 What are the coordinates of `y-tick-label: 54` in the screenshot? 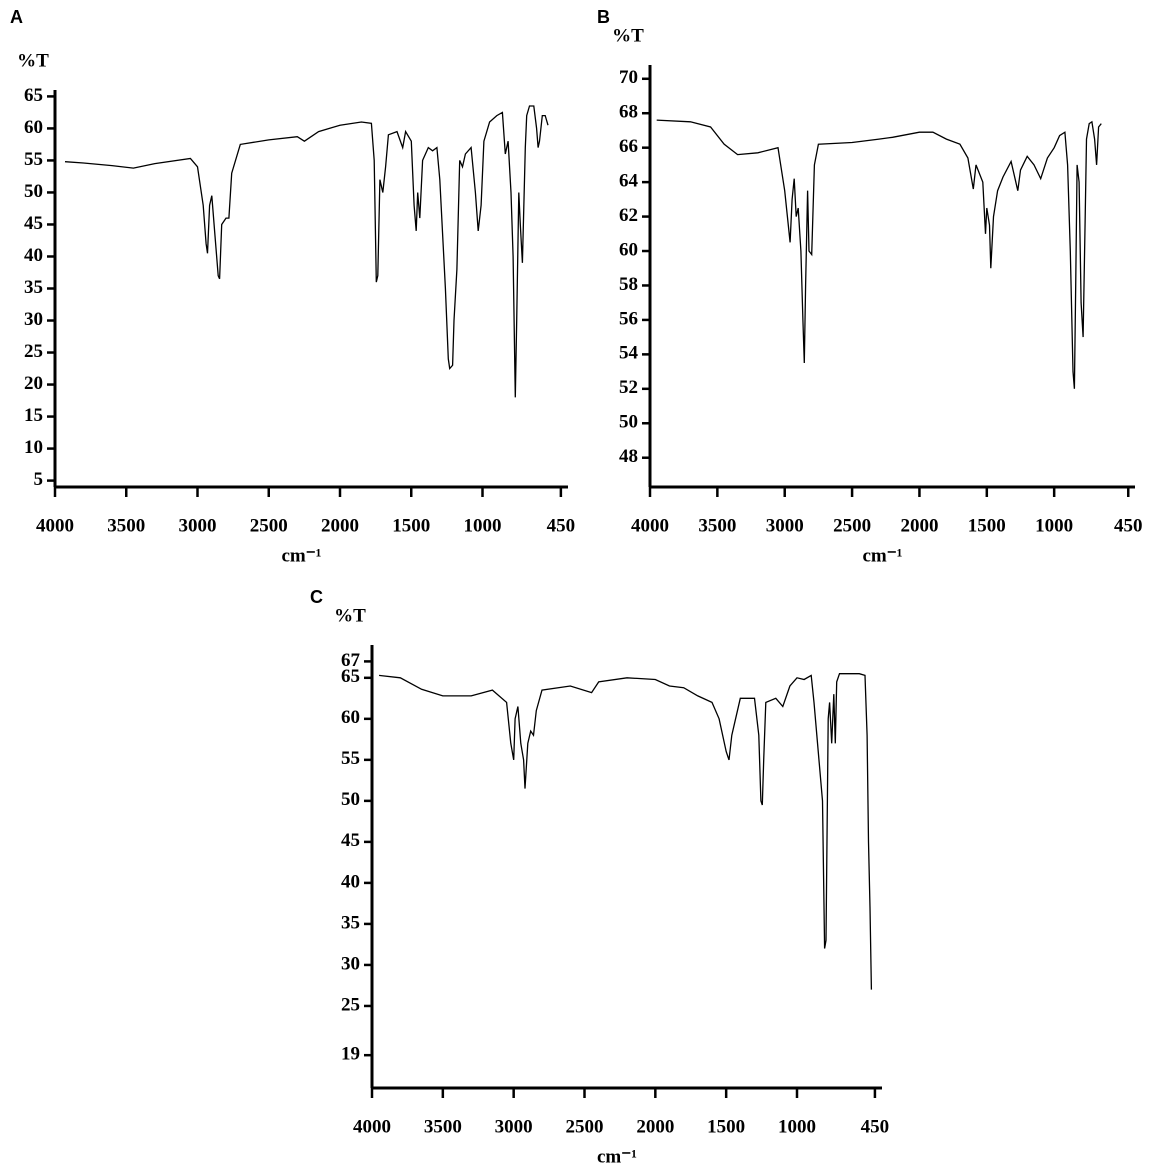 It's located at (629, 353).